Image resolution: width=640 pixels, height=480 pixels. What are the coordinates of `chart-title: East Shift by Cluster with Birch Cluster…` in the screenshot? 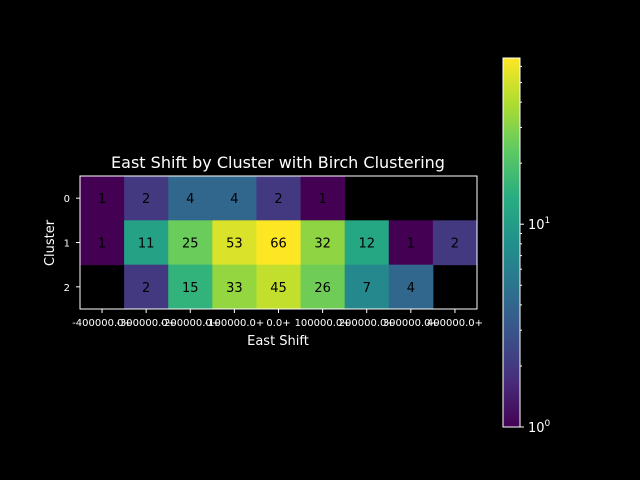 It's located at (278, 162).